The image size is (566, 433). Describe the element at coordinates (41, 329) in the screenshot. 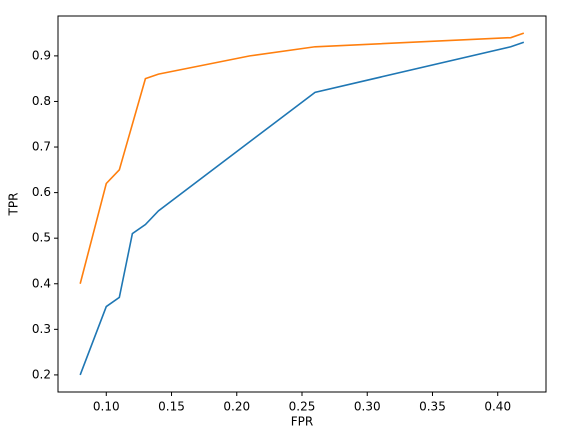

I see `y-tick-label: 0.3` at that location.